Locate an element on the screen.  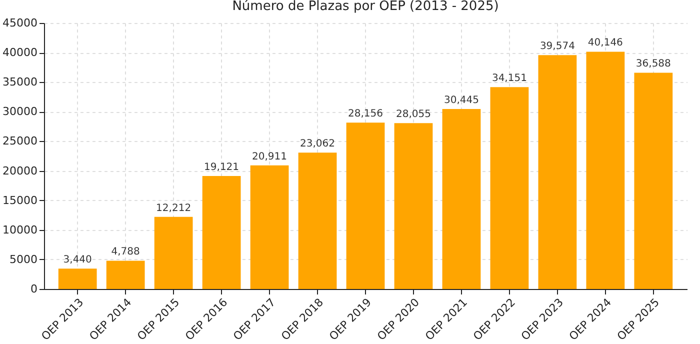
data-label: 4,788 is located at coordinates (125, 252).